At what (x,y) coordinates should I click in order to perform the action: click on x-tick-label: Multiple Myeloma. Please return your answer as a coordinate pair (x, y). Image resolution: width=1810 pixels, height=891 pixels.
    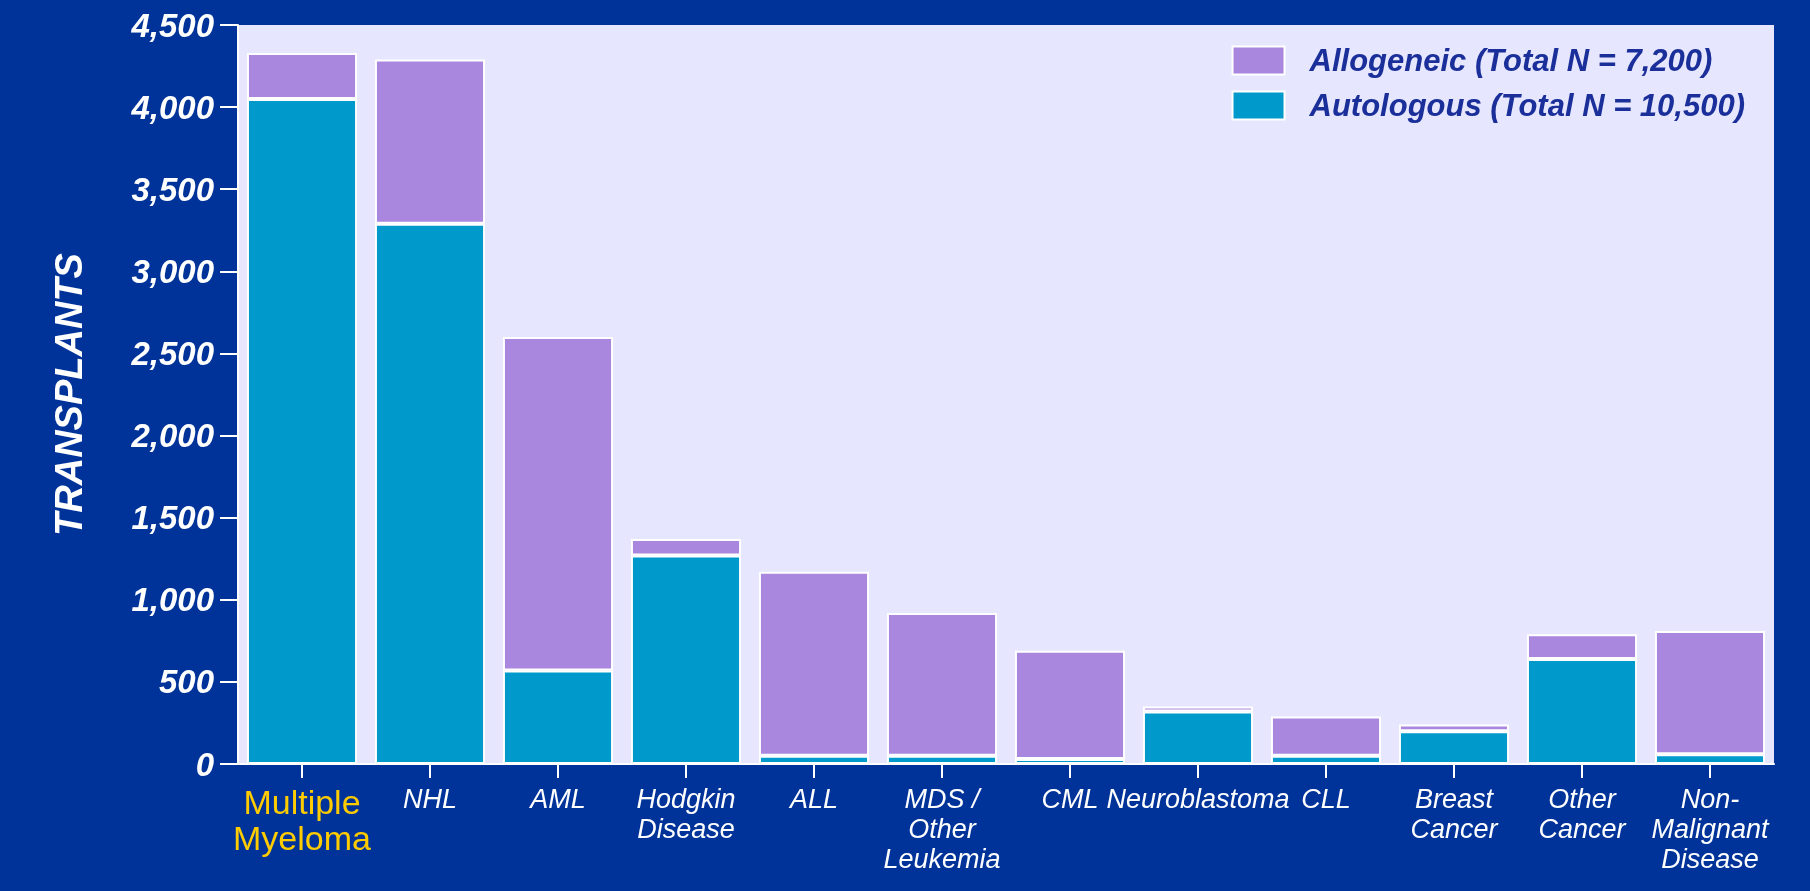
    Looking at the image, I should click on (302, 820).